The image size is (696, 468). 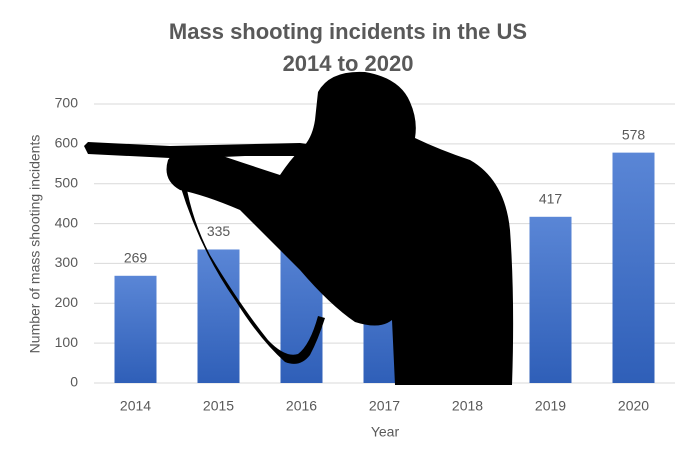 What do you see at coordinates (67, 222) in the screenshot?
I see `y-tick-label: 400` at bounding box center [67, 222].